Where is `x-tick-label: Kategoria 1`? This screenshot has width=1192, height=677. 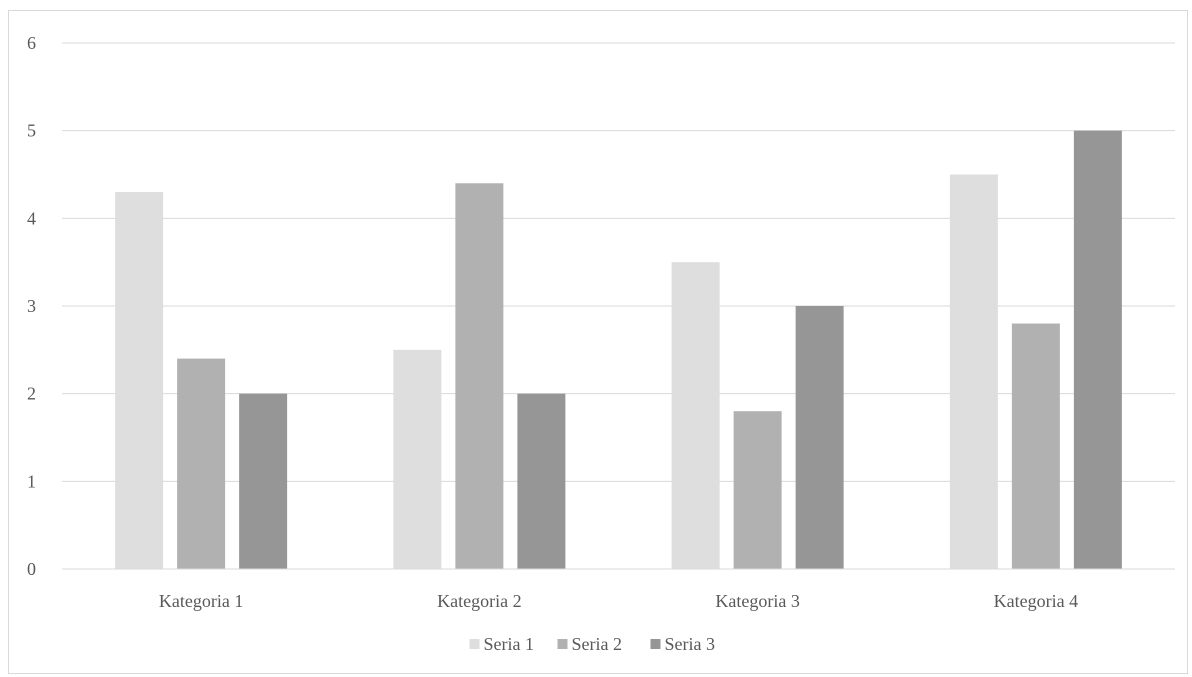
x-tick-label: Kategoria 1 is located at coordinates (201, 601).